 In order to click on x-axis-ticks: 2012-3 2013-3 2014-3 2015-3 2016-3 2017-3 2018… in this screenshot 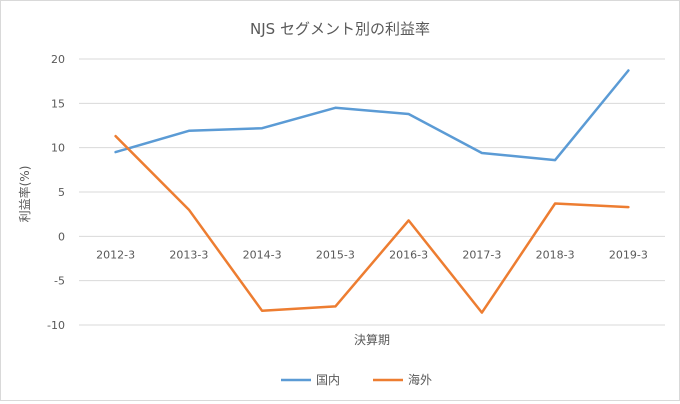, I will do `click(372, 254)`.